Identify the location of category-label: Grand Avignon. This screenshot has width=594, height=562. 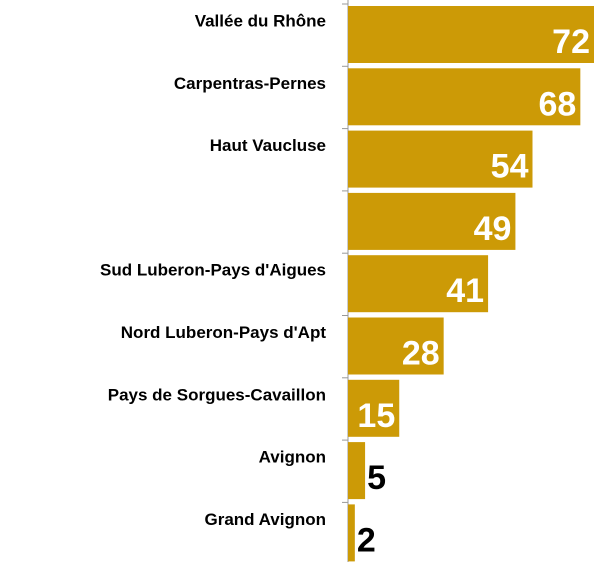
(265, 519).